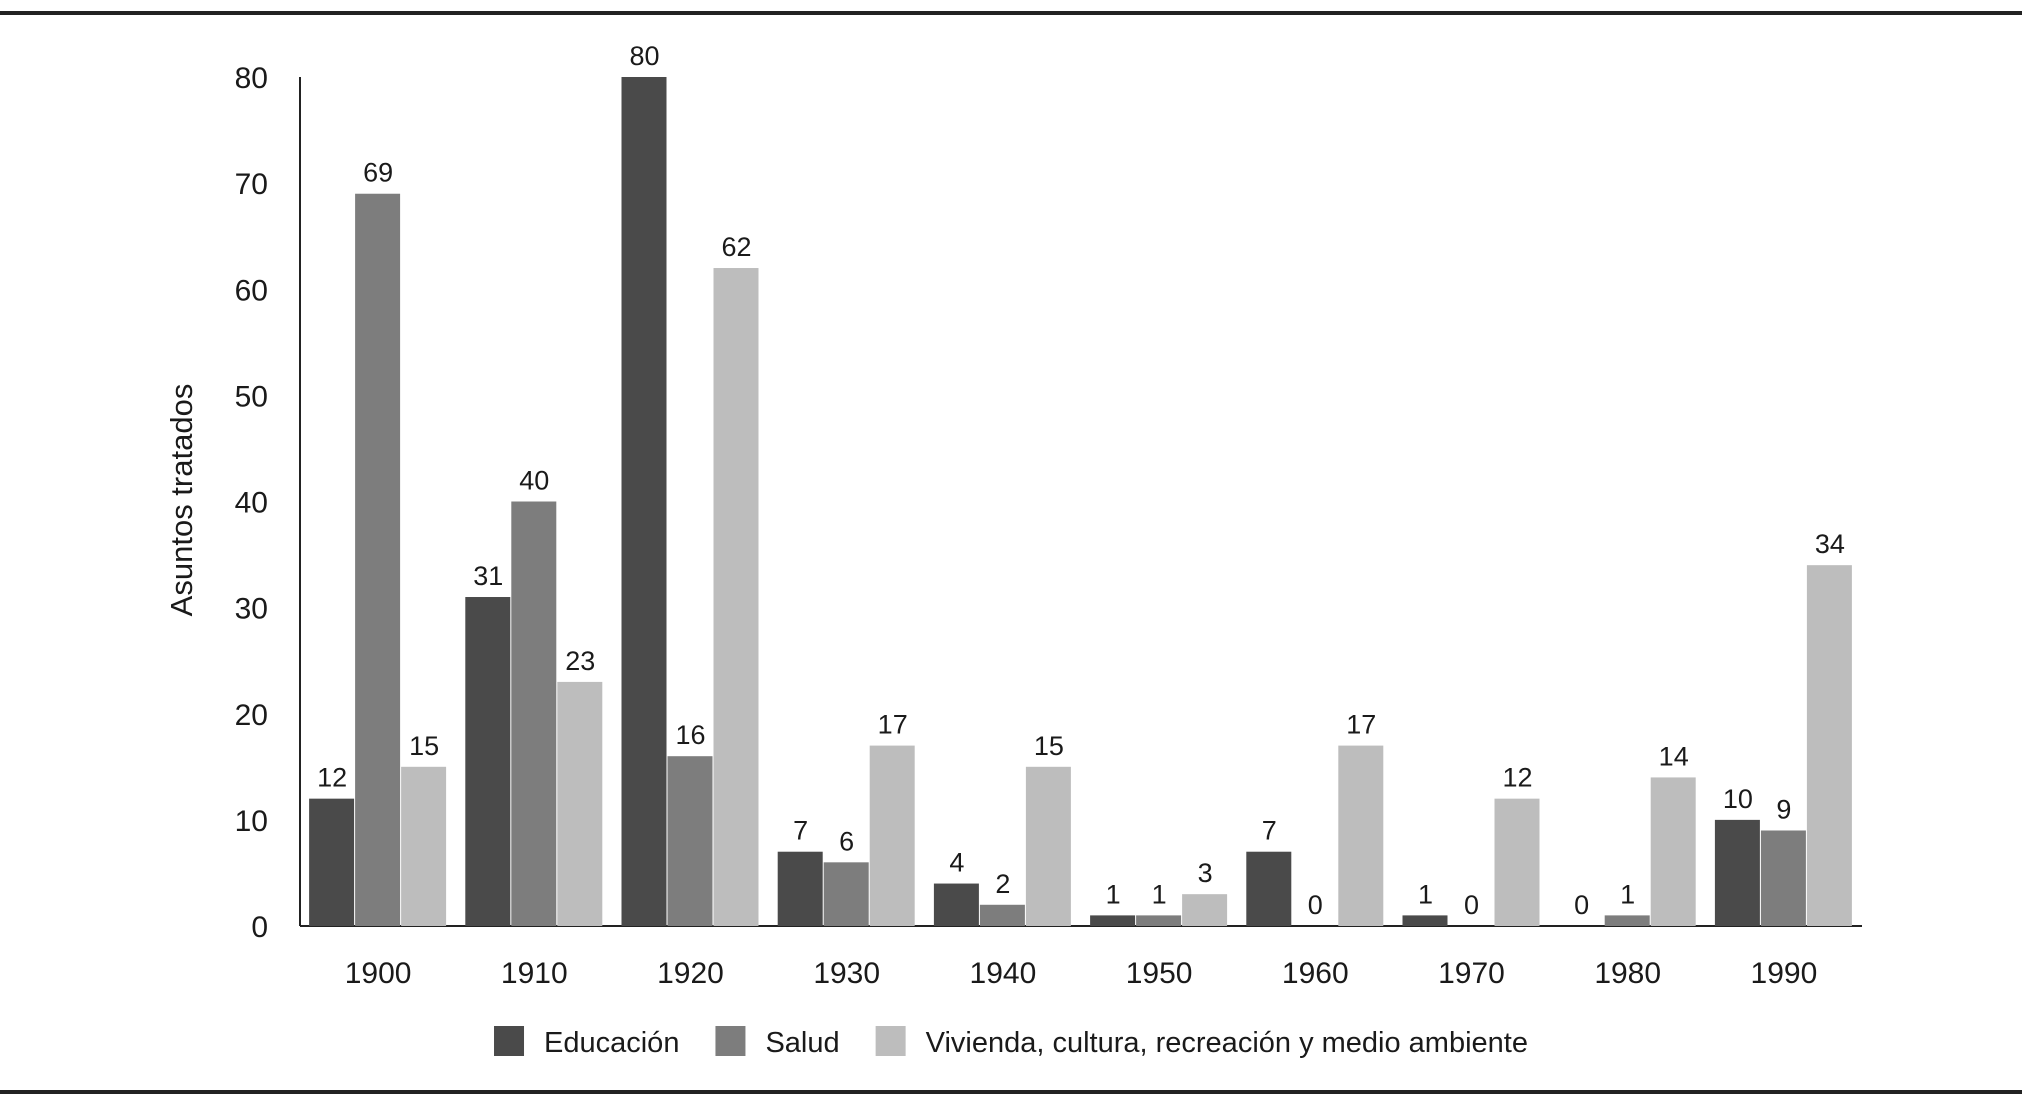 The width and height of the screenshot is (2022, 1103). What do you see at coordinates (736, 247) in the screenshot?
I see `bar-value-label: 62` at bounding box center [736, 247].